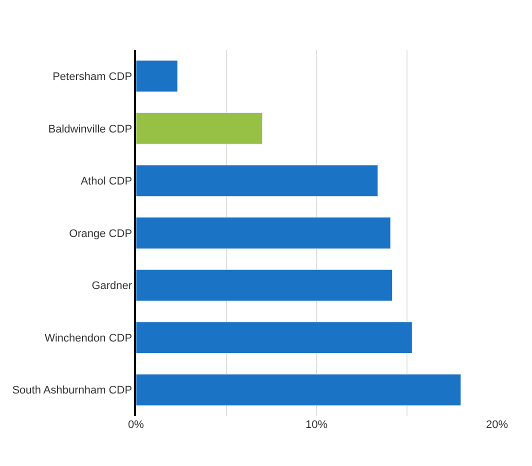 Image resolution: width=532 pixels, height=466 pixels. I want to click on x-tick-label: 0%, so click(136, 425).